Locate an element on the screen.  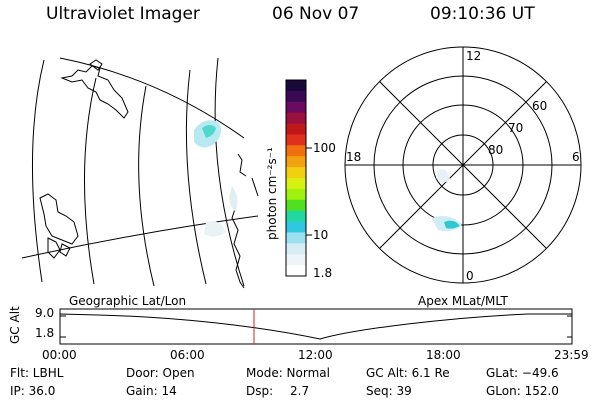
timeline-x-tick-1200: 12:00 is located at coordinates (315, 355).